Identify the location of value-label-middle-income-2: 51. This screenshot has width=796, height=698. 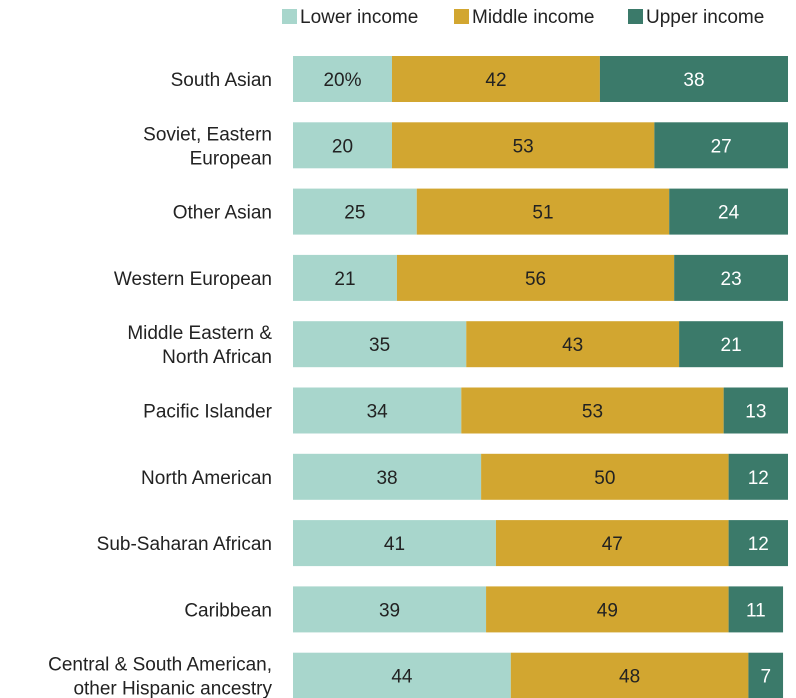
(542, 213).